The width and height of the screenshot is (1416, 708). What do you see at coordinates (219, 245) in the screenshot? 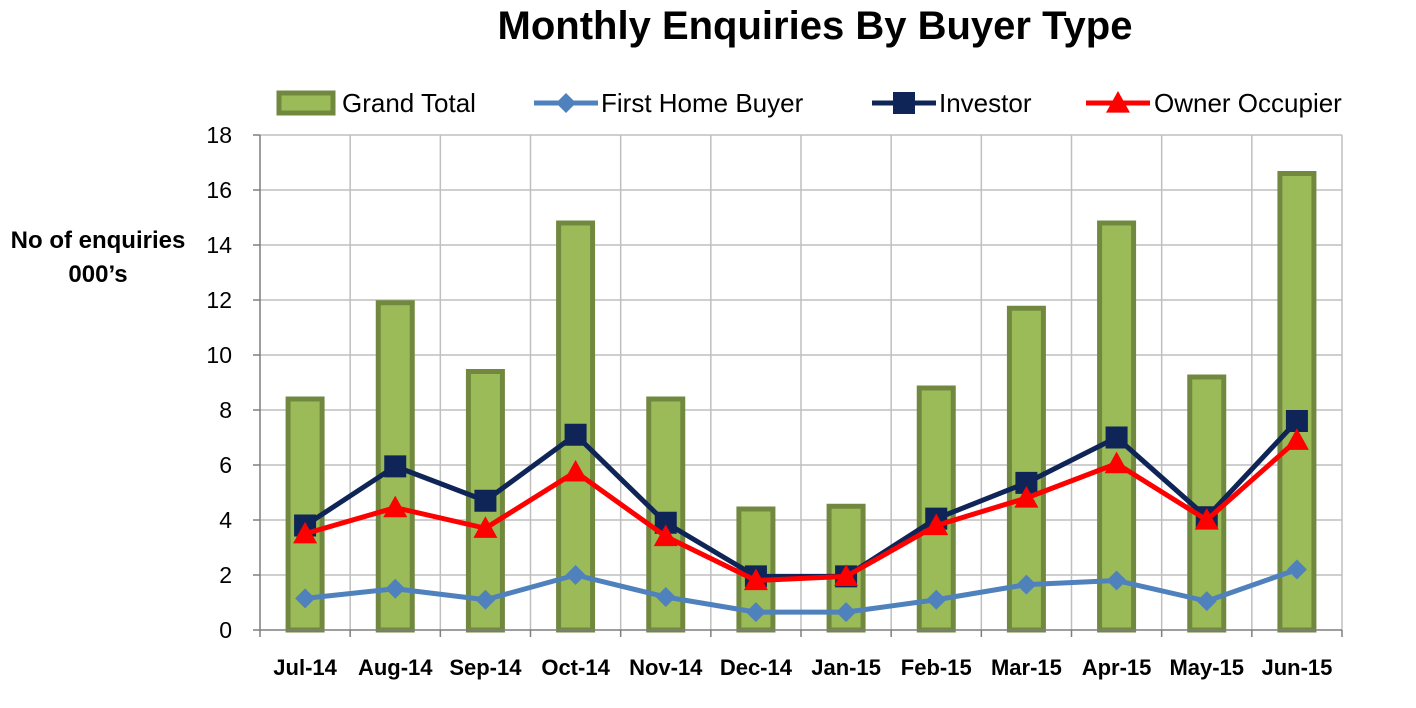
I see `y-tick-label: 14` at bounding box center [219, 245].